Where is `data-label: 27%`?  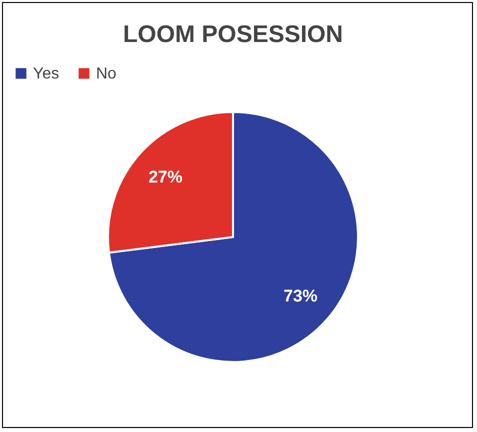 data-label: 27% is located at coordinates (165, 176).